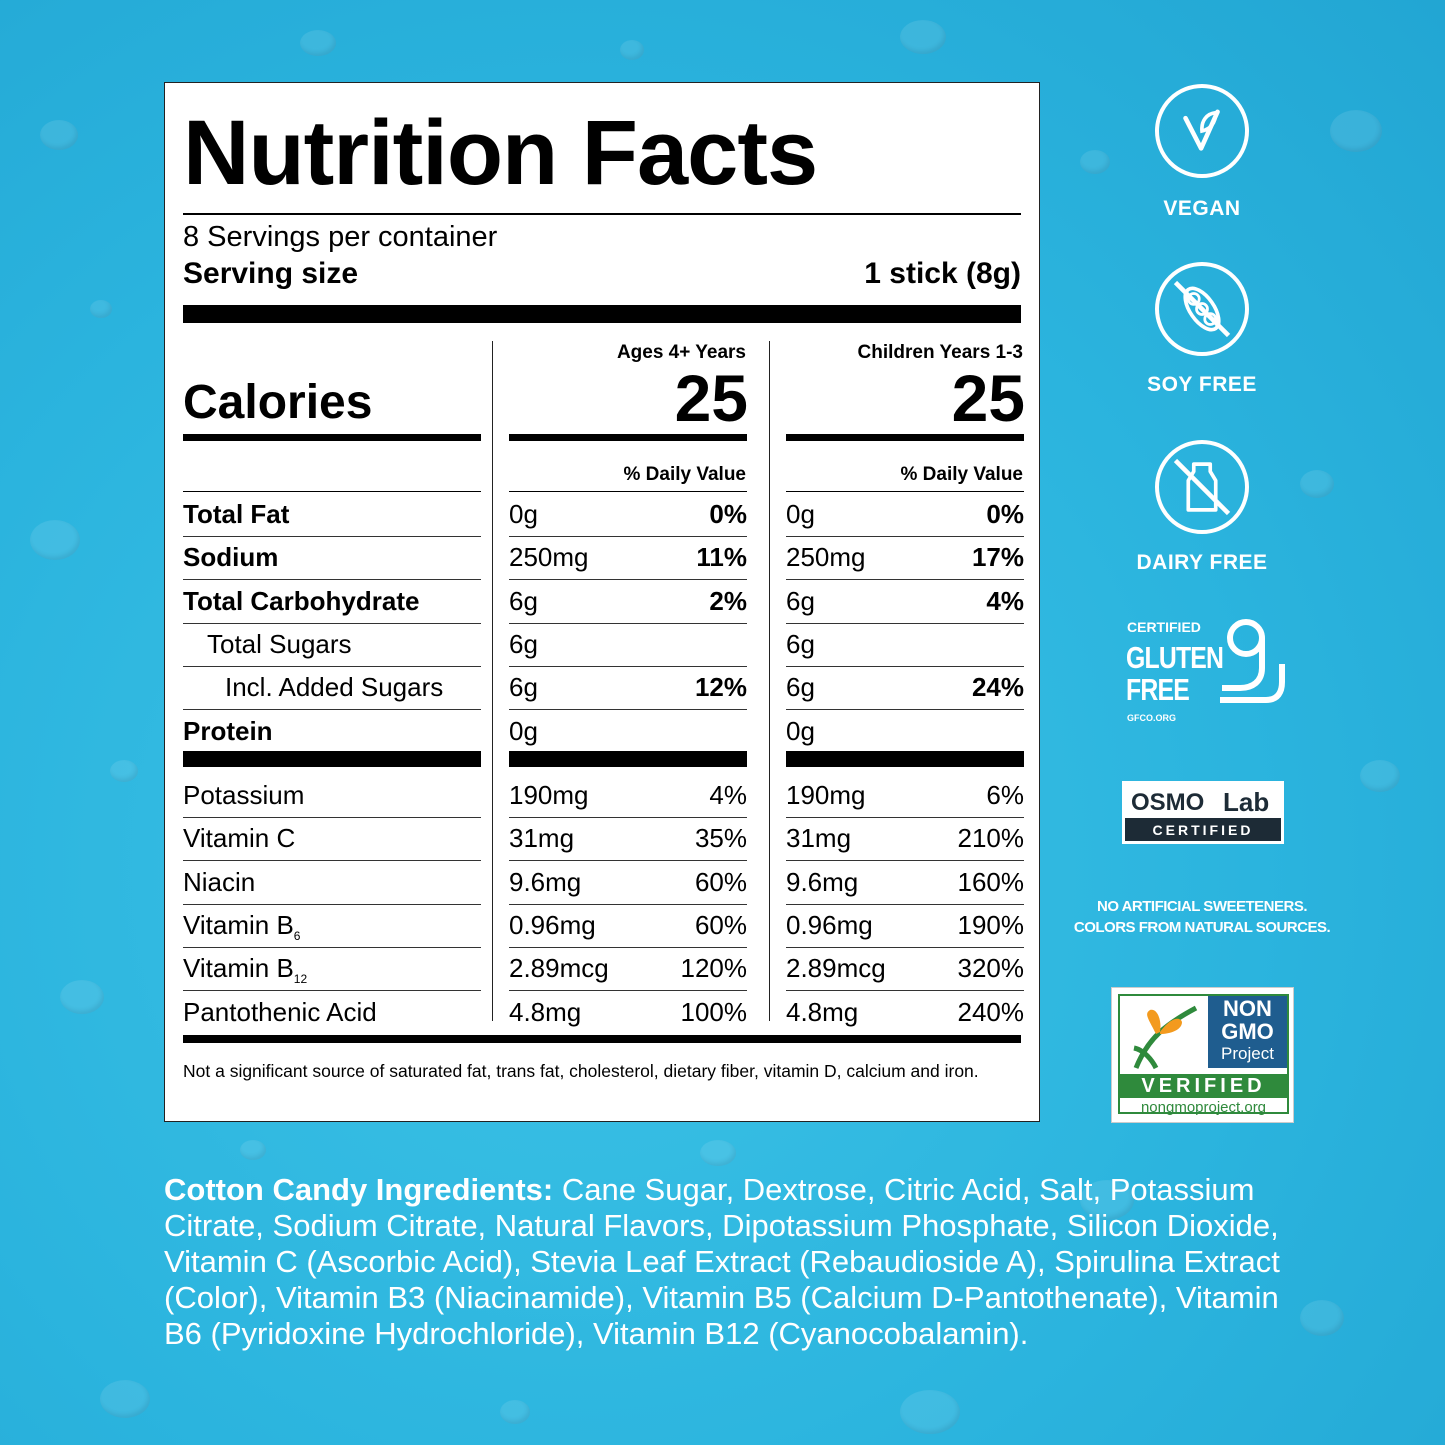 The width and height of the screenshot is (1445, 1445). What do you see at coordinates (602, 214) in the screenshot?
I see `divider` at bounding box center [602, 214].